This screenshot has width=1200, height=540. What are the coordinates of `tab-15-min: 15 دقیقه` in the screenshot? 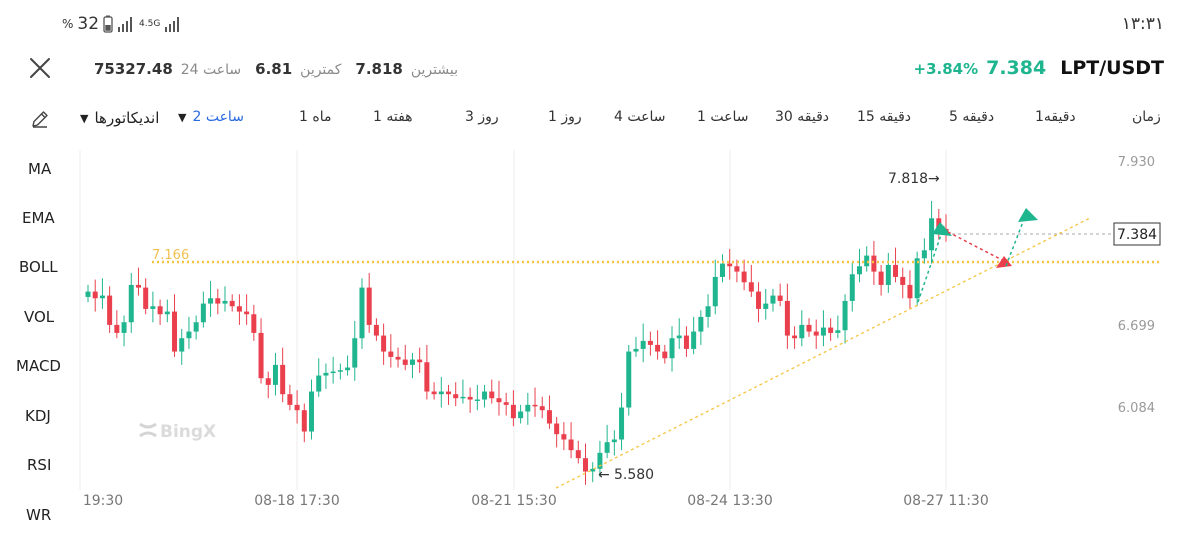 It's located at (884, 117).